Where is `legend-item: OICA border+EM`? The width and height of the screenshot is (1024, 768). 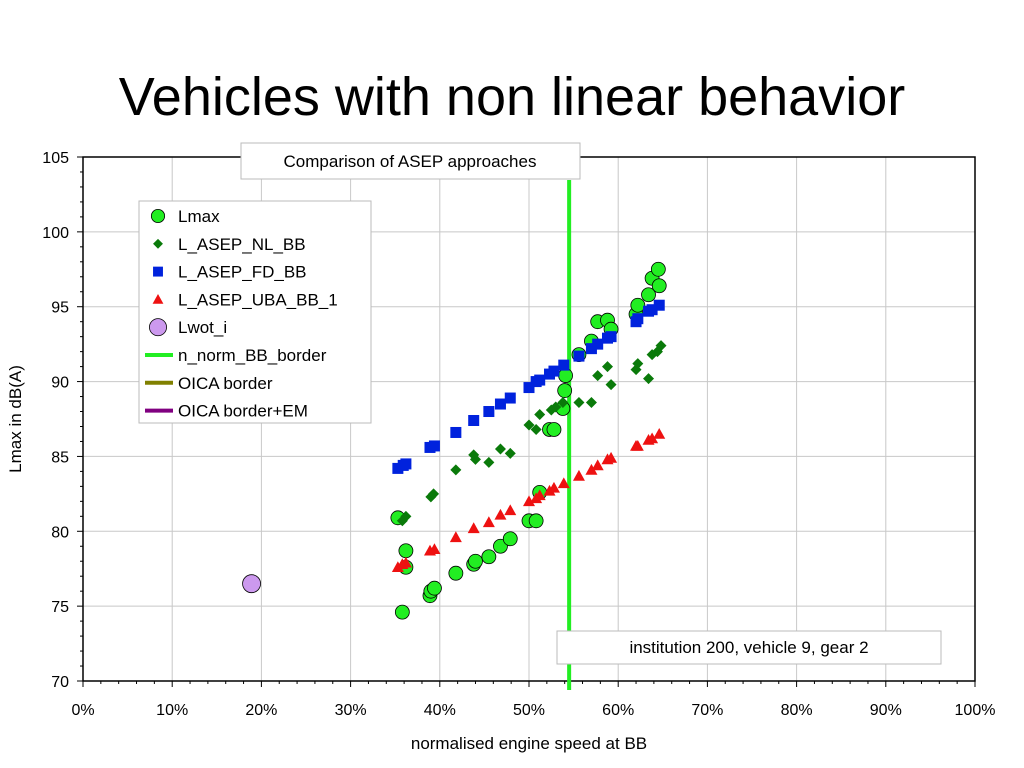 legend-item: OICA border+EM is located at coordinates (226, 411).